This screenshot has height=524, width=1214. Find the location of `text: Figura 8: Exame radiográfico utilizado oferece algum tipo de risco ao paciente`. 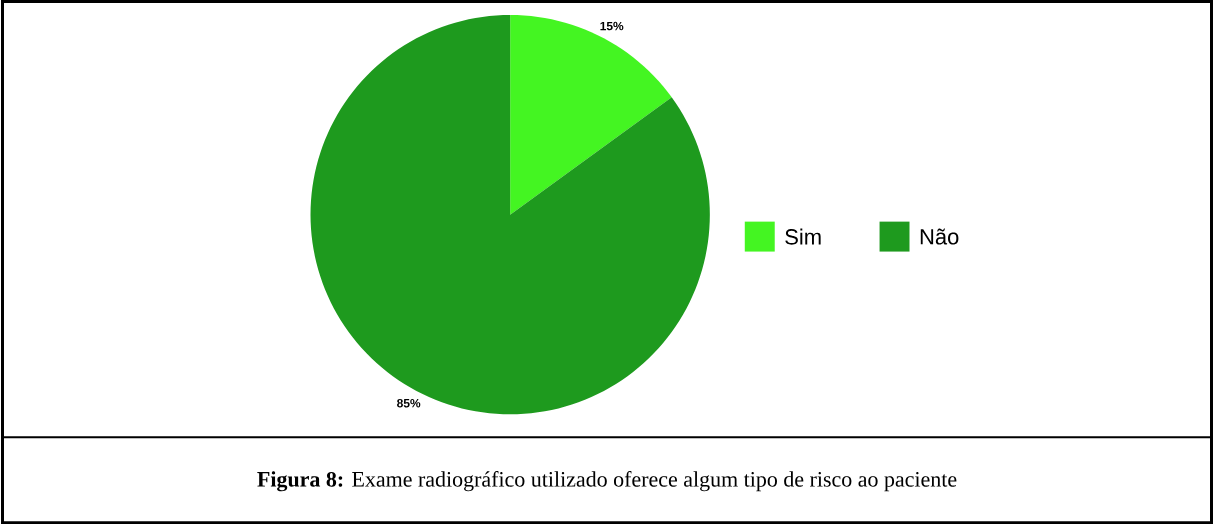

text: Figura 8: Exame radiográfico utilizado oferece algum tipo de risco ao paciente is located at coordinates (607, 481).